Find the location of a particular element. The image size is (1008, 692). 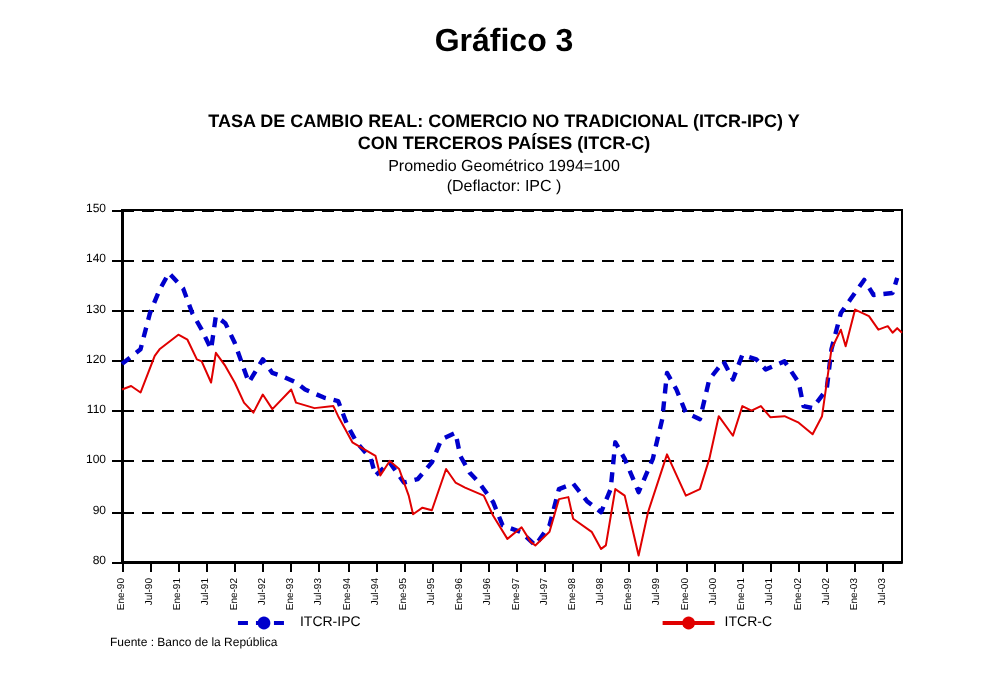

chart-subtitle: TASA DE CAMBIO REAL: COMERCIO NO TRADICIONAL (ITCR-IPC) Y CON TERCEROS PAÍSES (ITCR-C) is located at coordinates (504, 132).